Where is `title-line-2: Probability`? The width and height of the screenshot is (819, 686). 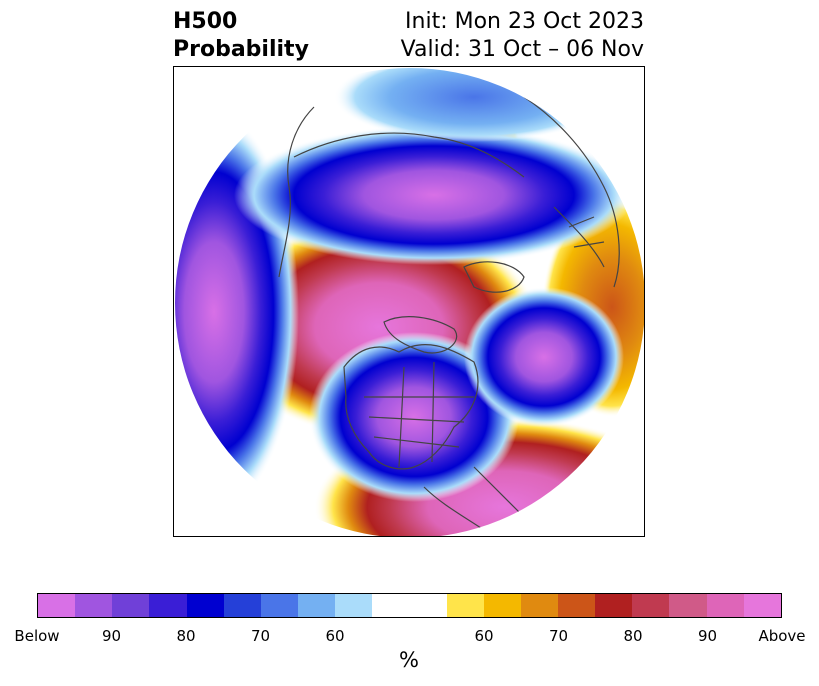
title-line-2: Probability is located at coordinates (241, 49).